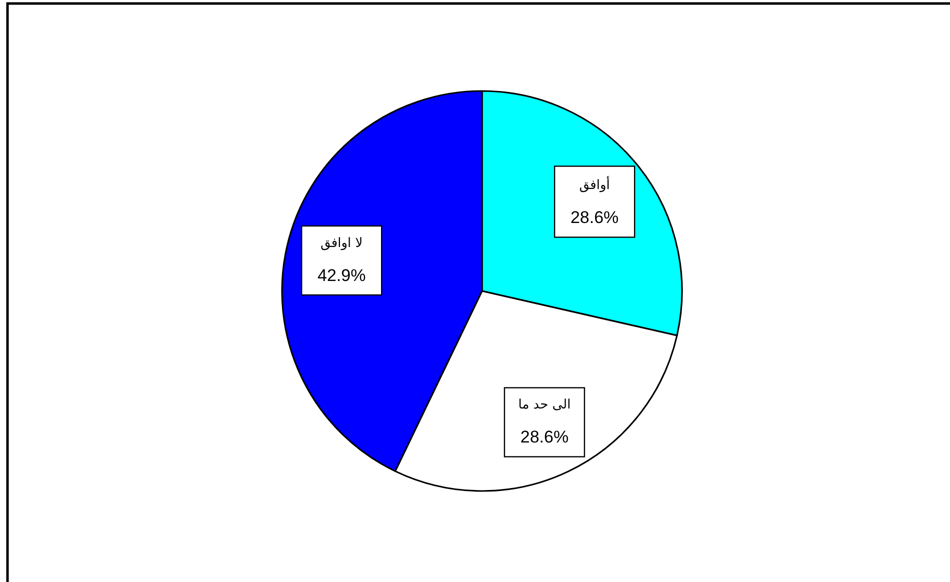 The height and width of the screenshot is (582, 950). I want to click on slice-label: لا اوافق, so click(341, 243).